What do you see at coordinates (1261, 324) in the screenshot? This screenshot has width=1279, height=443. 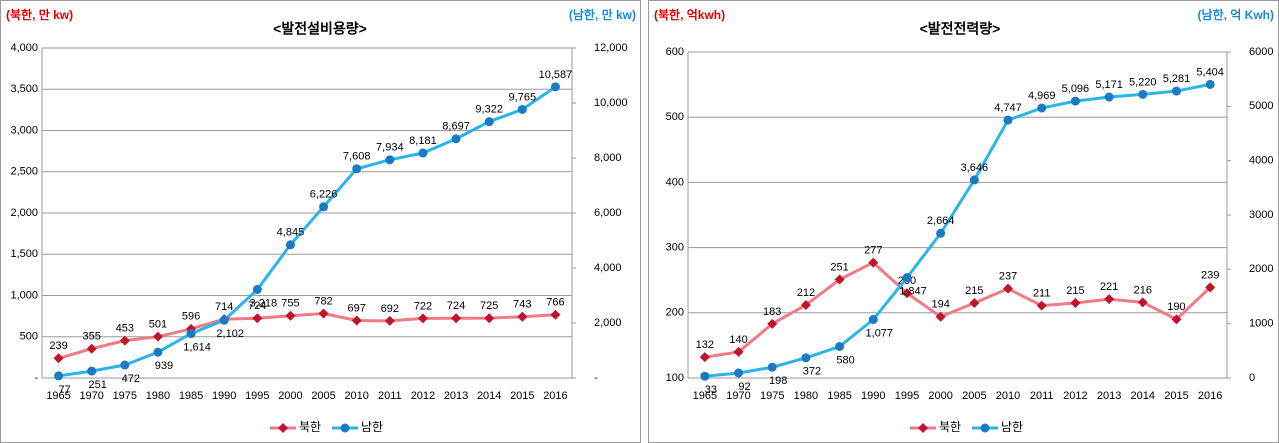 I see `y2-tick-label: 1000` at bounding box center [1261, 324].